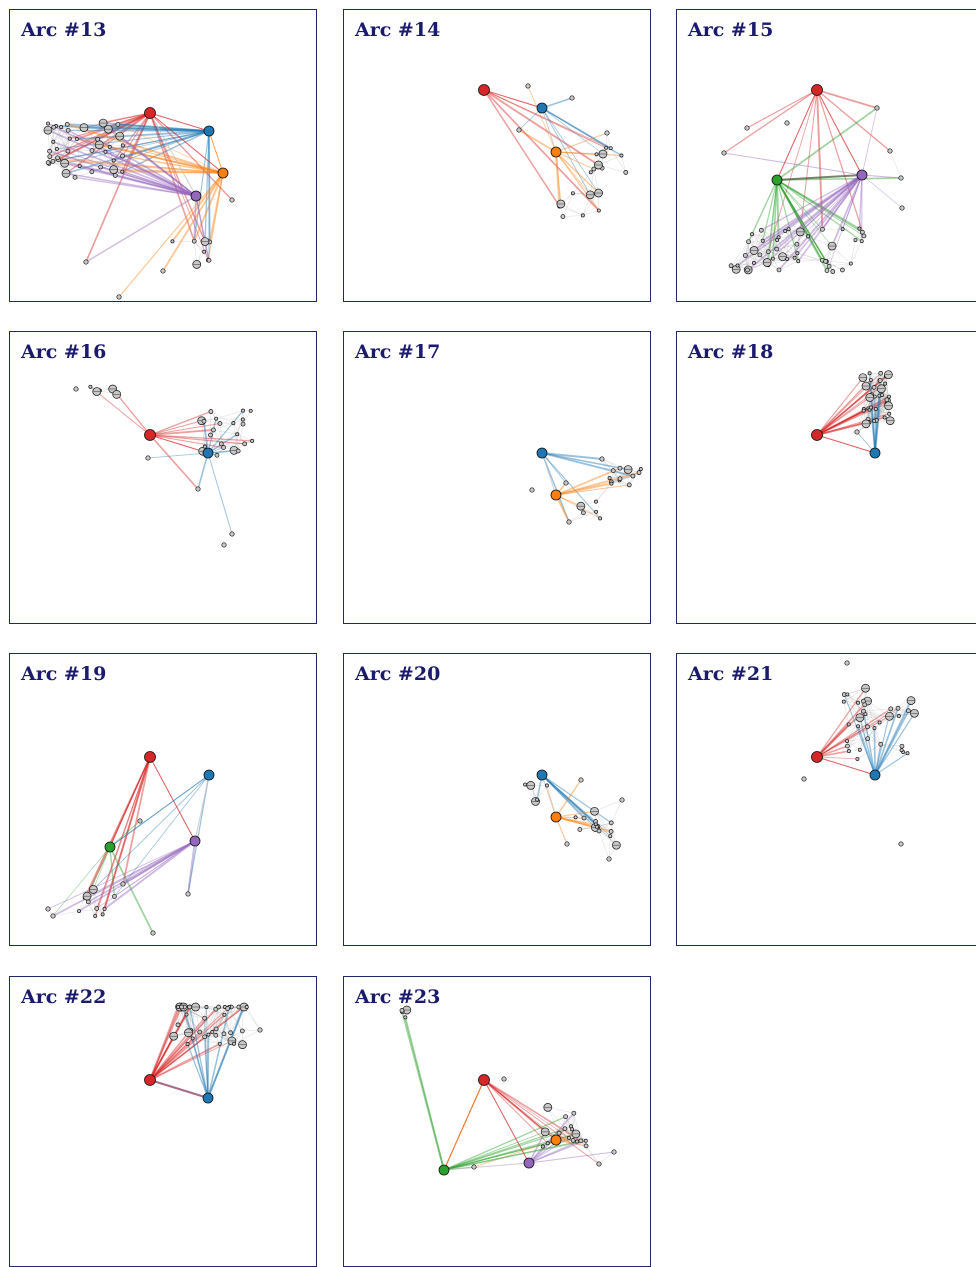  I want to click on arc-panel: Arc #17, so click(497, 477).